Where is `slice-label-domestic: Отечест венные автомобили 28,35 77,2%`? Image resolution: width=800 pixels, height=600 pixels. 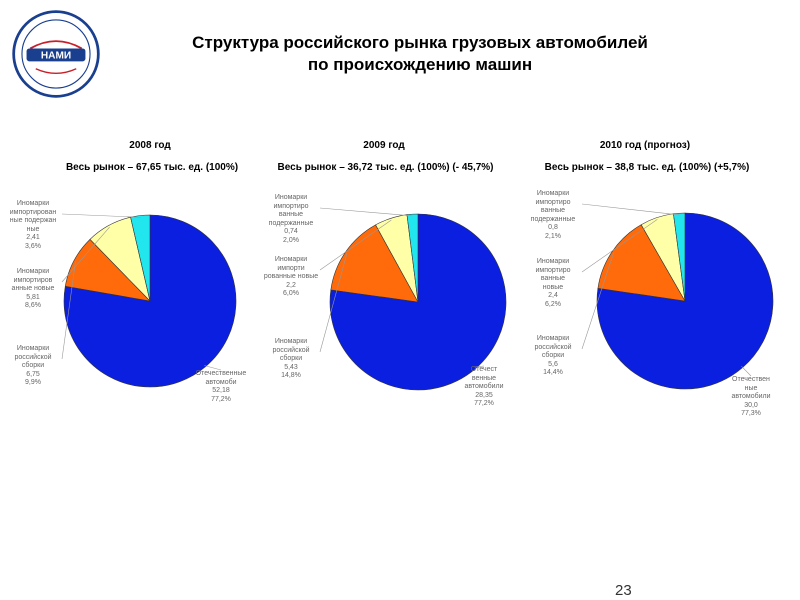 slice-label-domestic: Отечест венные автомобили 28,35 77,2% is located at coordinates (484, 386).